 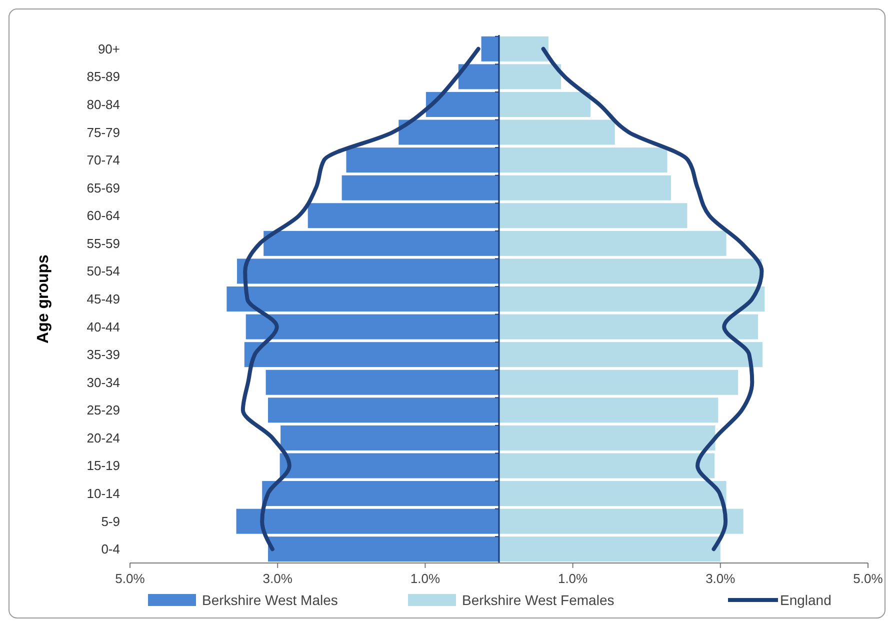 I want to click on y-tick-label: 35-39, so click(x=103, y=354).